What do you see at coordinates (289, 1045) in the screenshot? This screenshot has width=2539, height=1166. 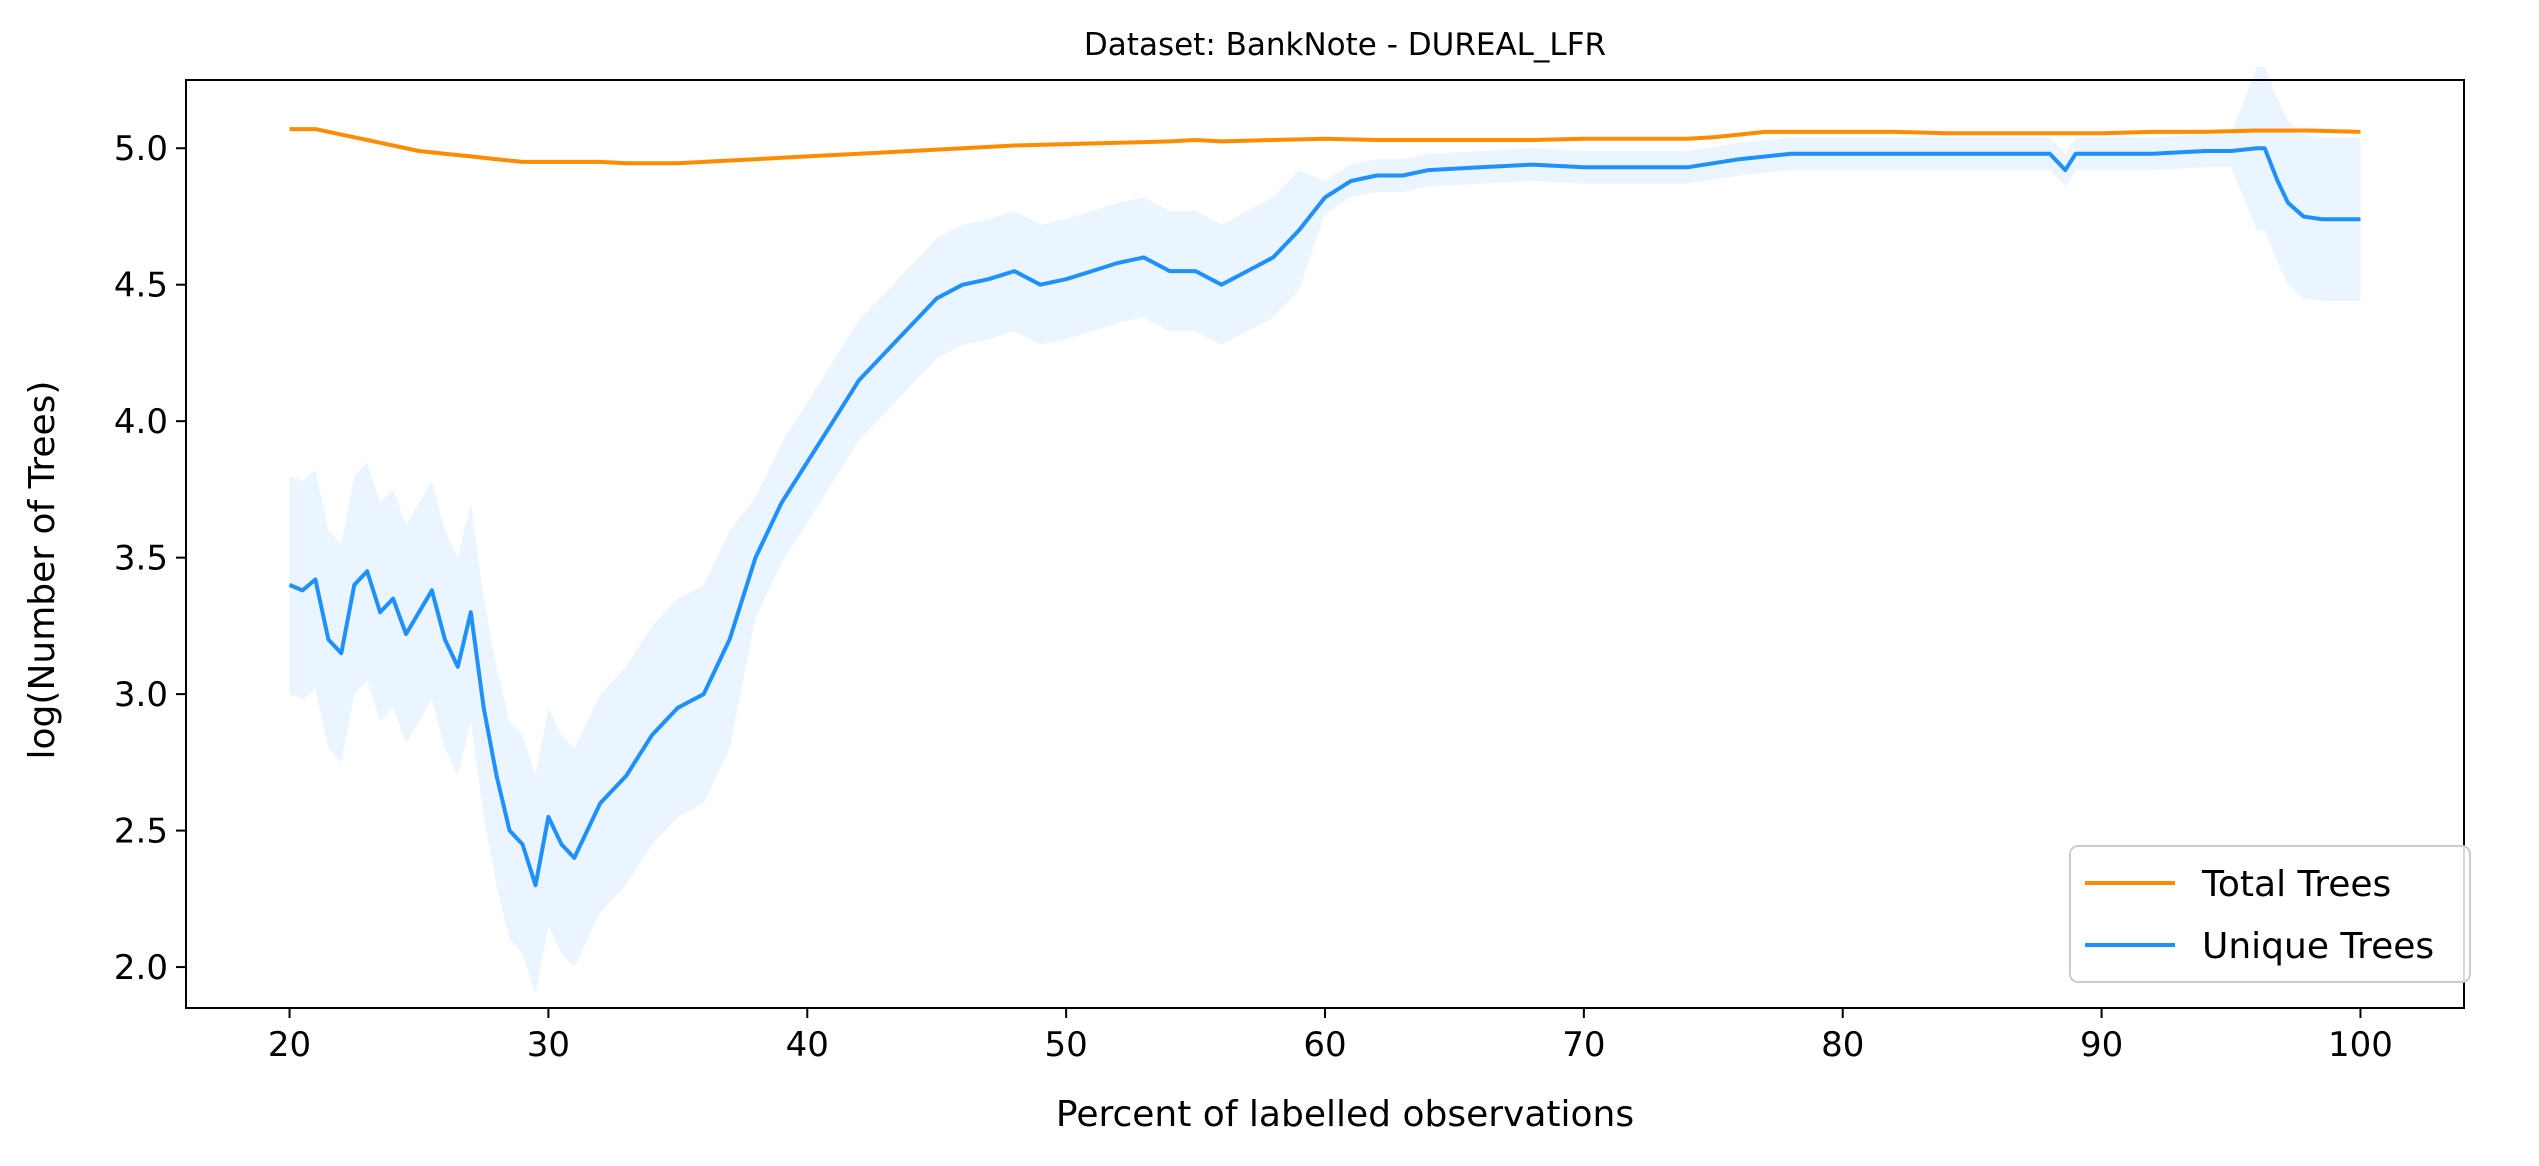 I see `x-tick-label: 20` at bounding box center [289, 1045].